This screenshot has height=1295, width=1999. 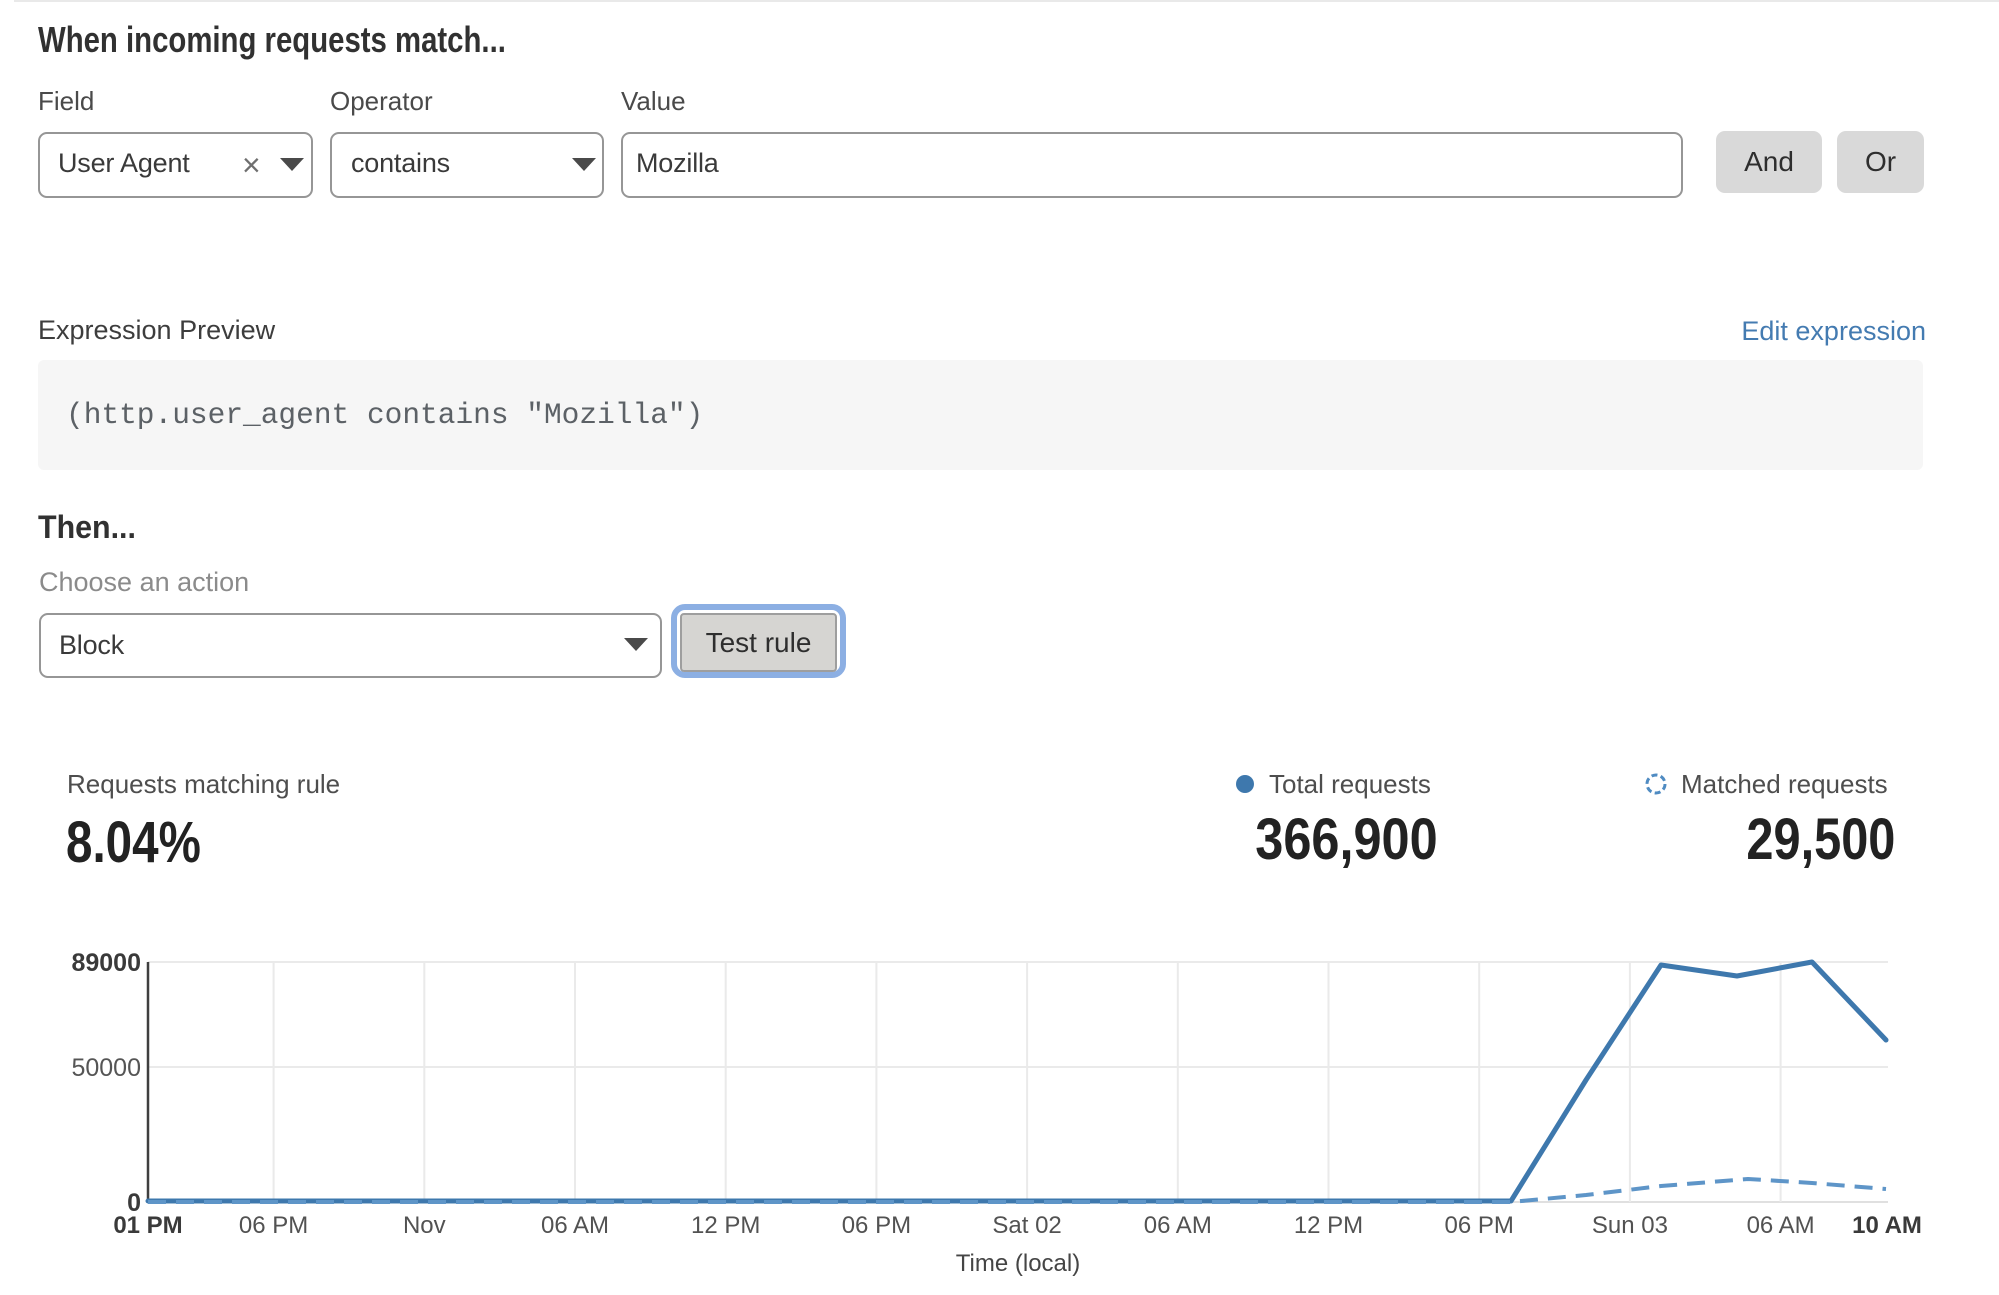 What do you see at coordinates (424, 1225) in the screenshot?
I see `svg-text: Nov` at bounding box center [424, 1225].